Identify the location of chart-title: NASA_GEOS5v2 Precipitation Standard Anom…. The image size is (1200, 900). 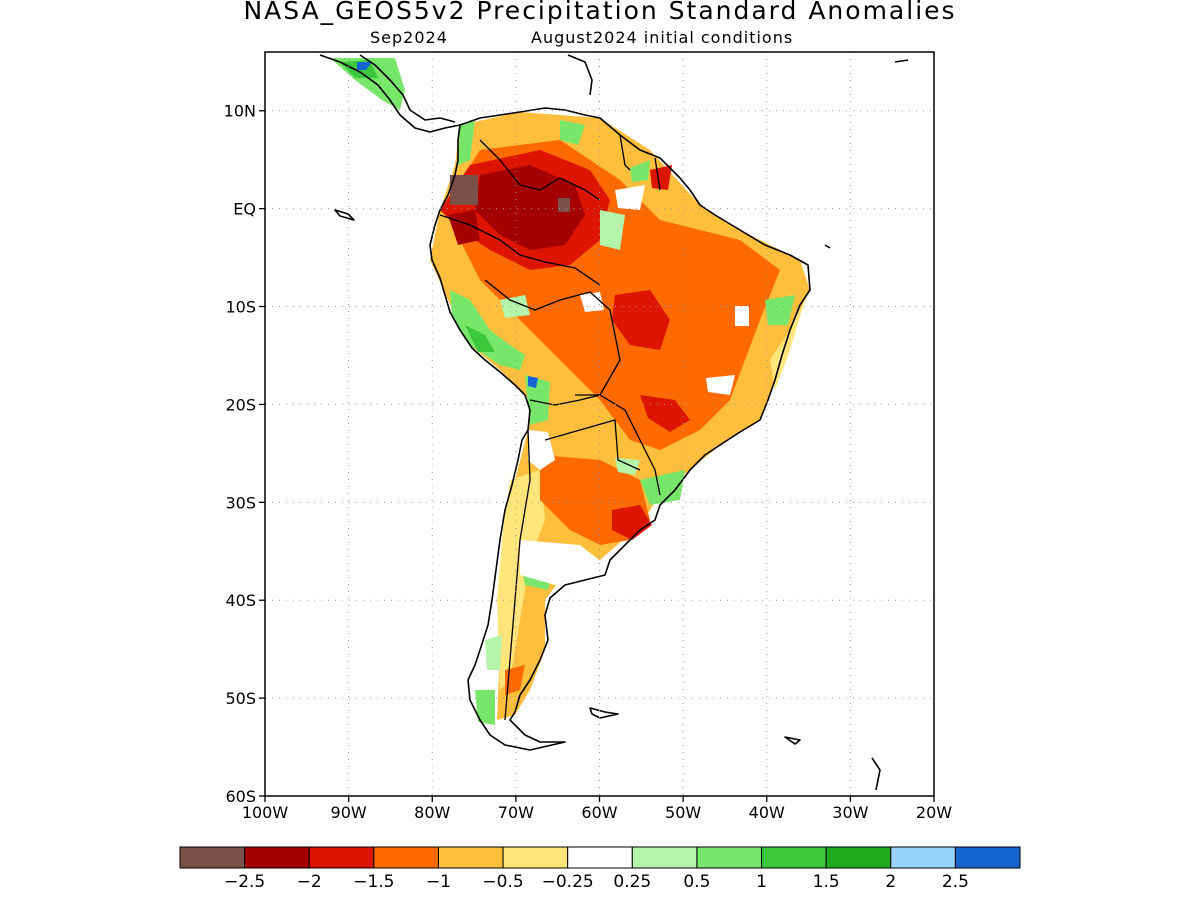
(600, 12).